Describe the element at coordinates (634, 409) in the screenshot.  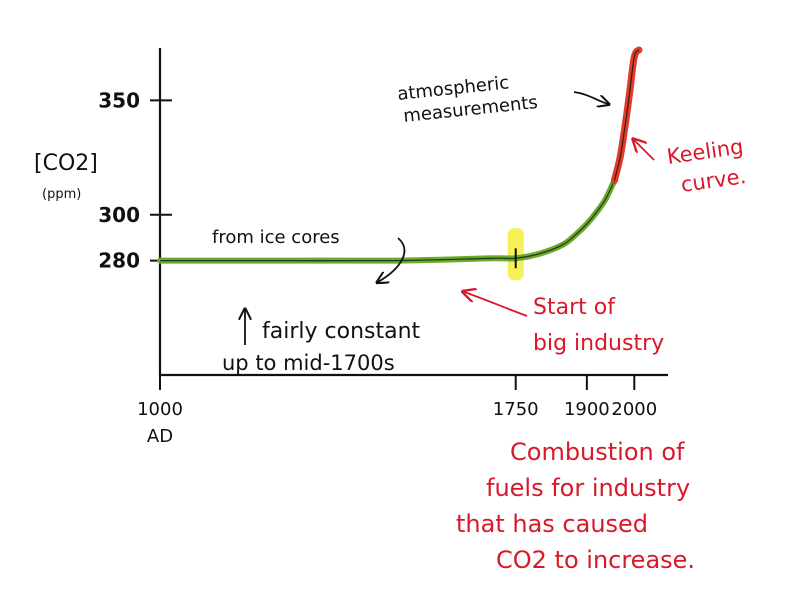
I see `x-tick-label-2000: 2000` at that location.